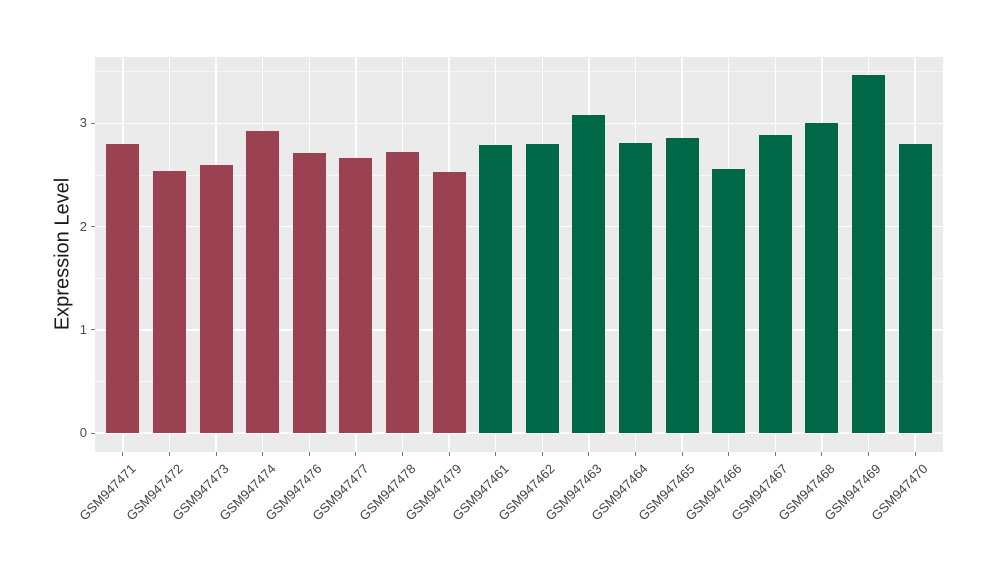 Image resolution: width=1000 pixels, height=580 pixels. What do you see at coordinates (170, 301) in the screenshot?
I see `bar-GSM947472` at bounding box center [170, 301].